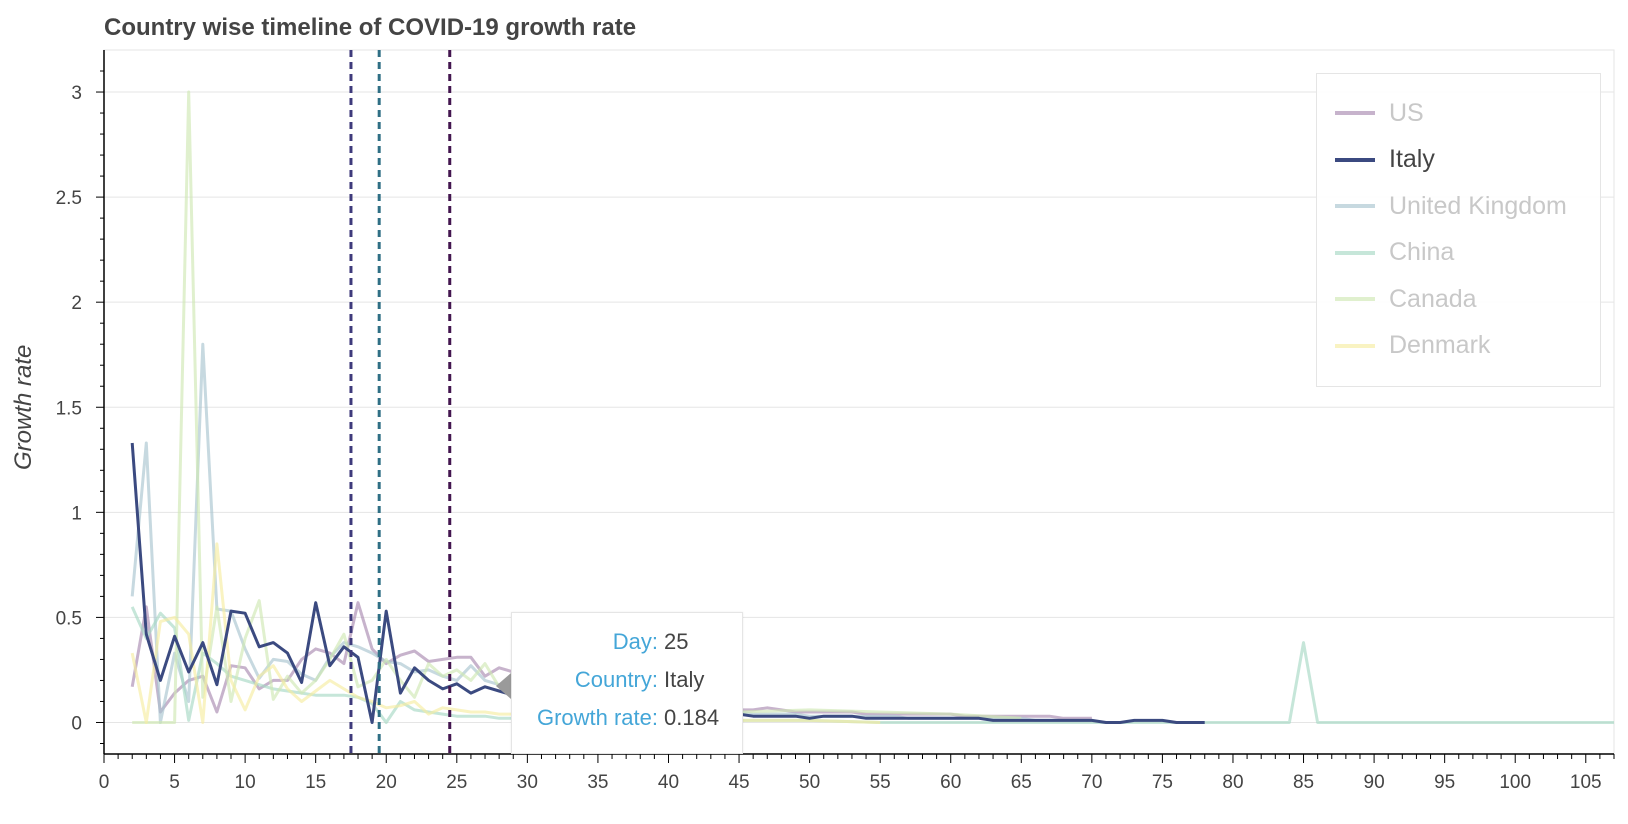  What do you see at coordinates (872, 665) in the screenshot?
I see `series-line-china` at bounding box center [872, 665].